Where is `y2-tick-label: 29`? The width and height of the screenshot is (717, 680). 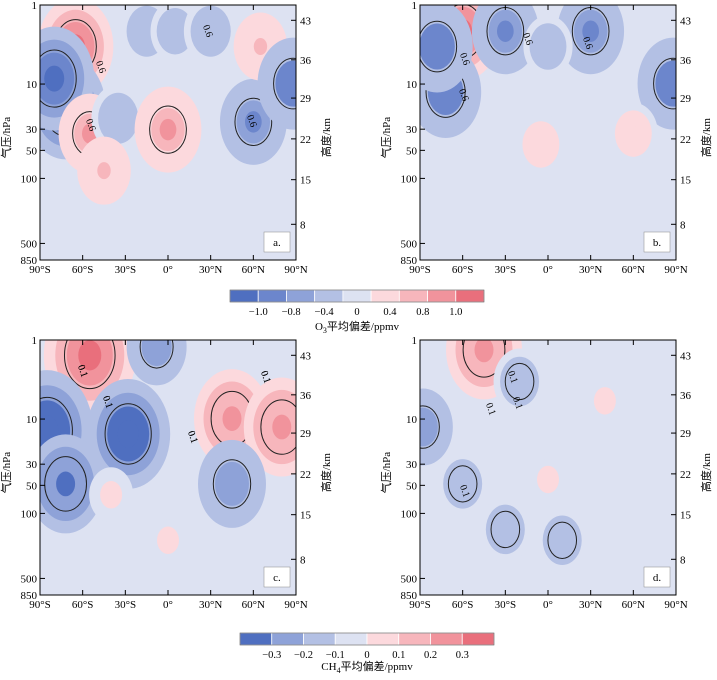
y2-tick-label: 29 is located at coordinates (686, 99).